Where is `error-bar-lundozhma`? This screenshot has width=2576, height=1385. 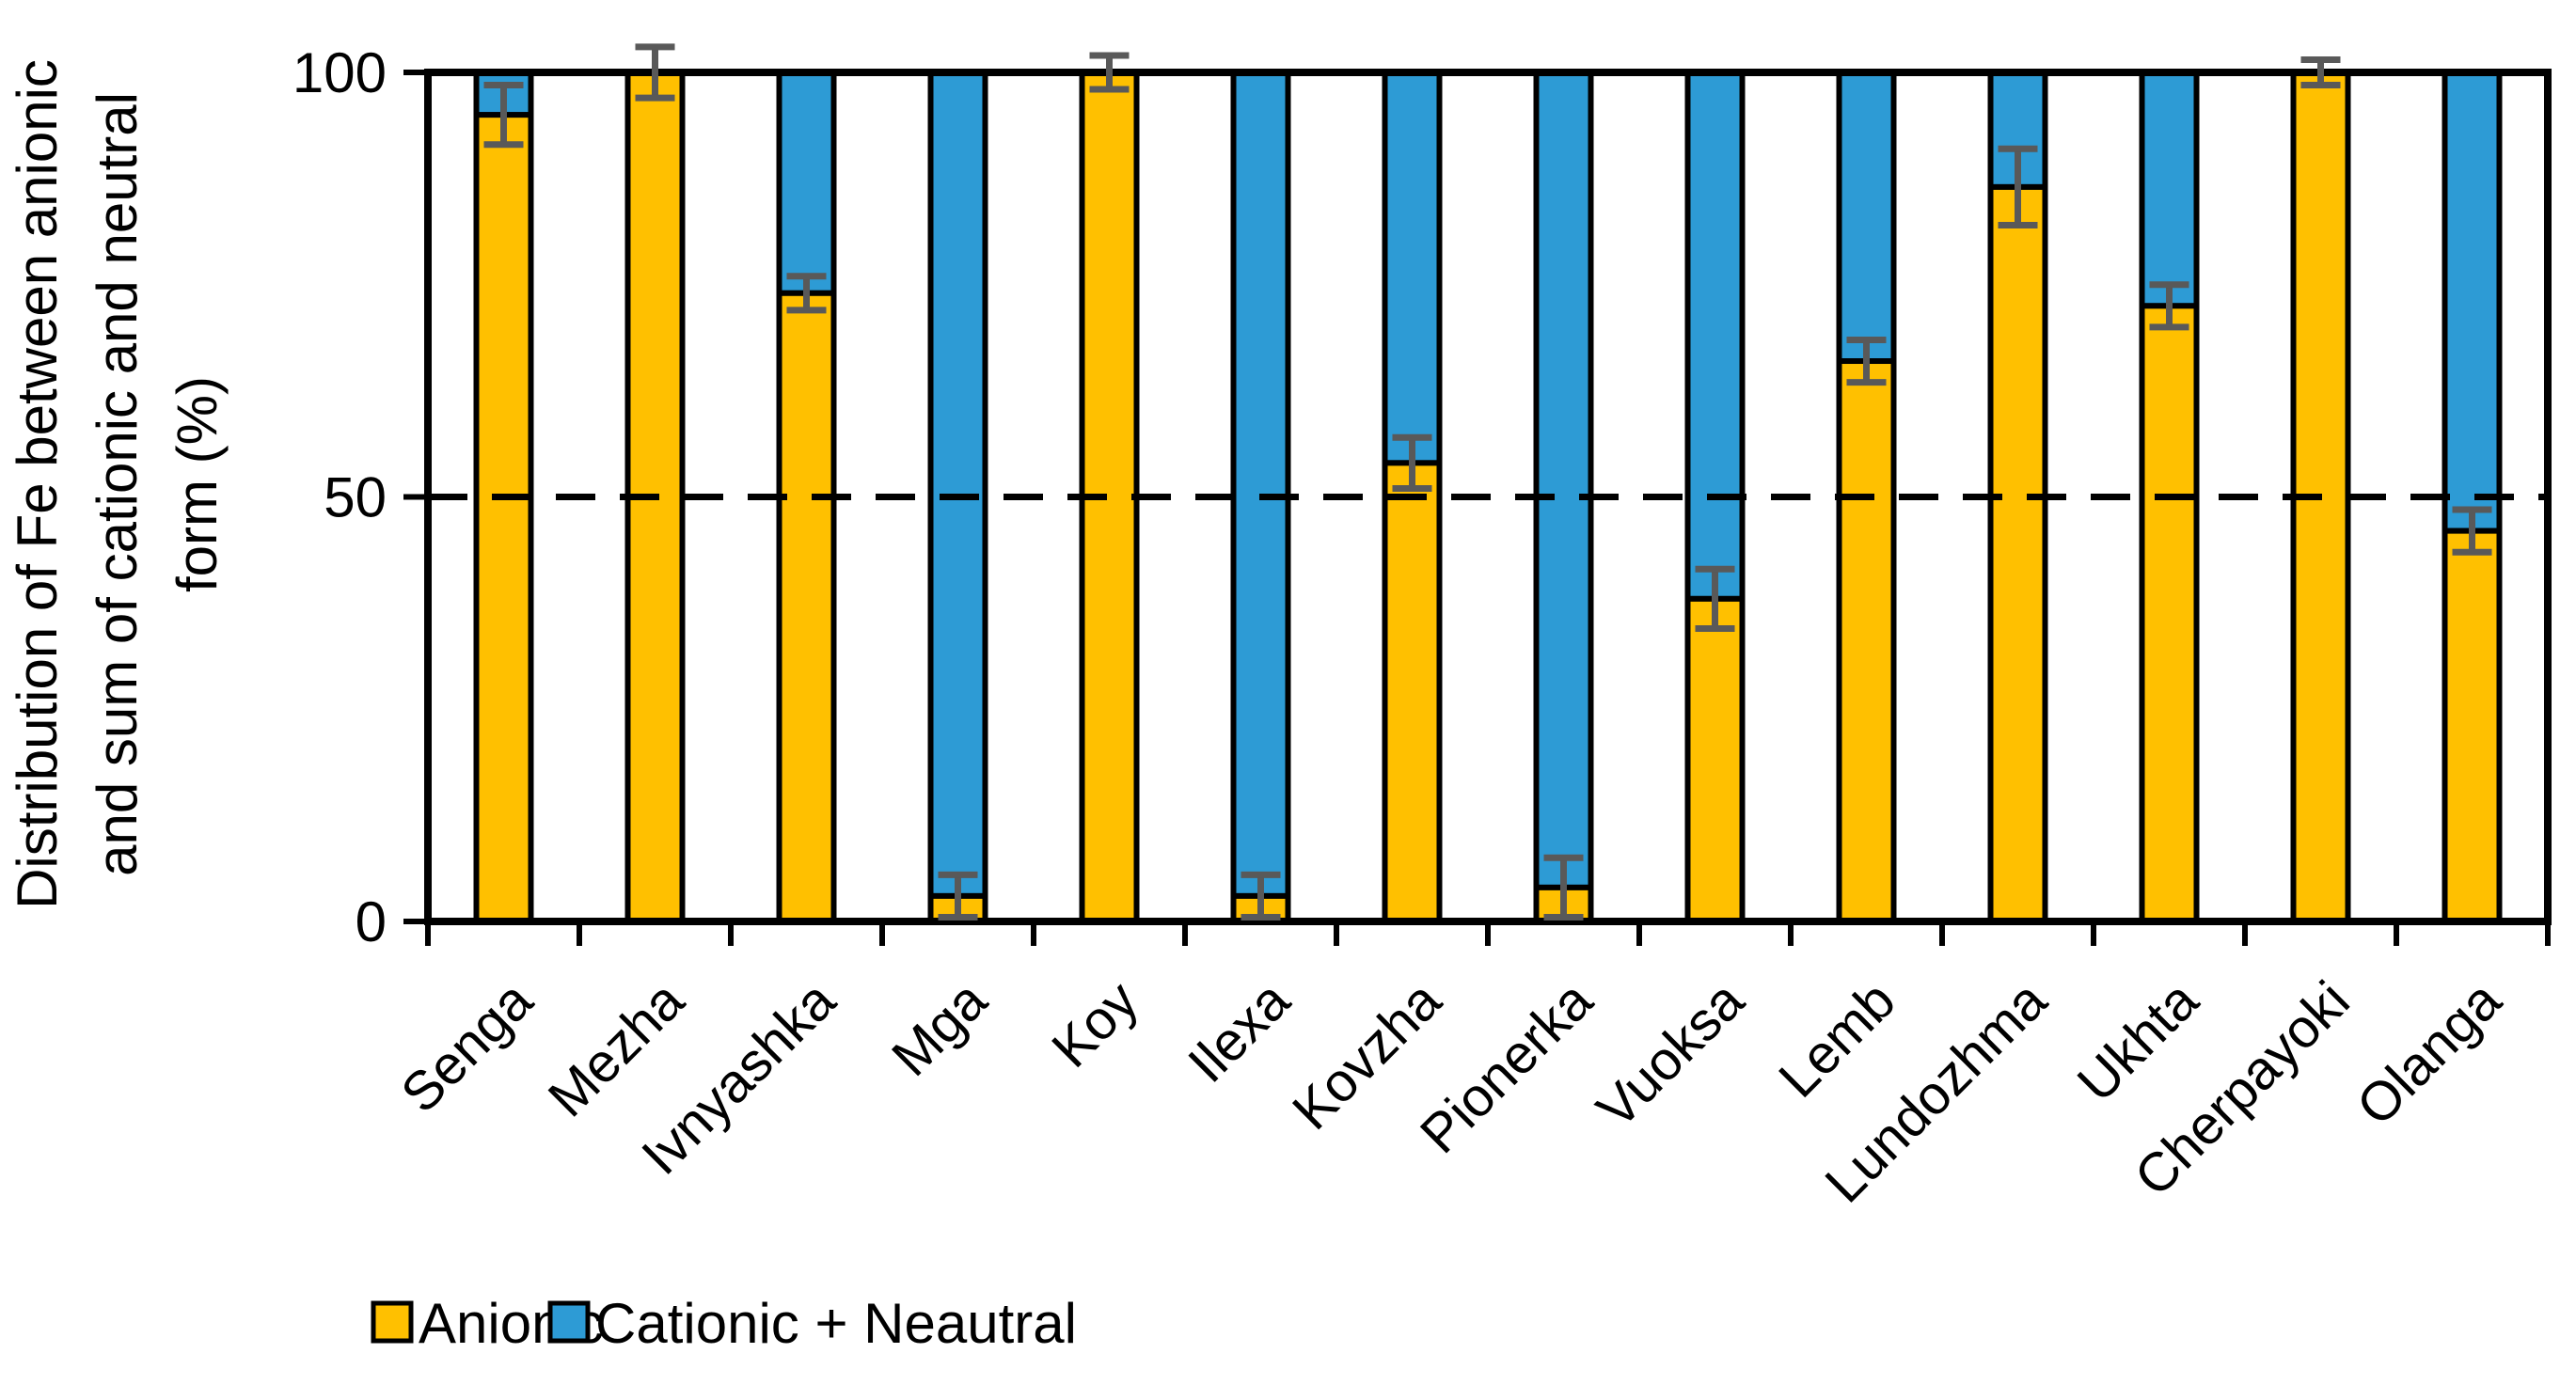
error-bar-lundozhma is located at coordinates (2018, 187).